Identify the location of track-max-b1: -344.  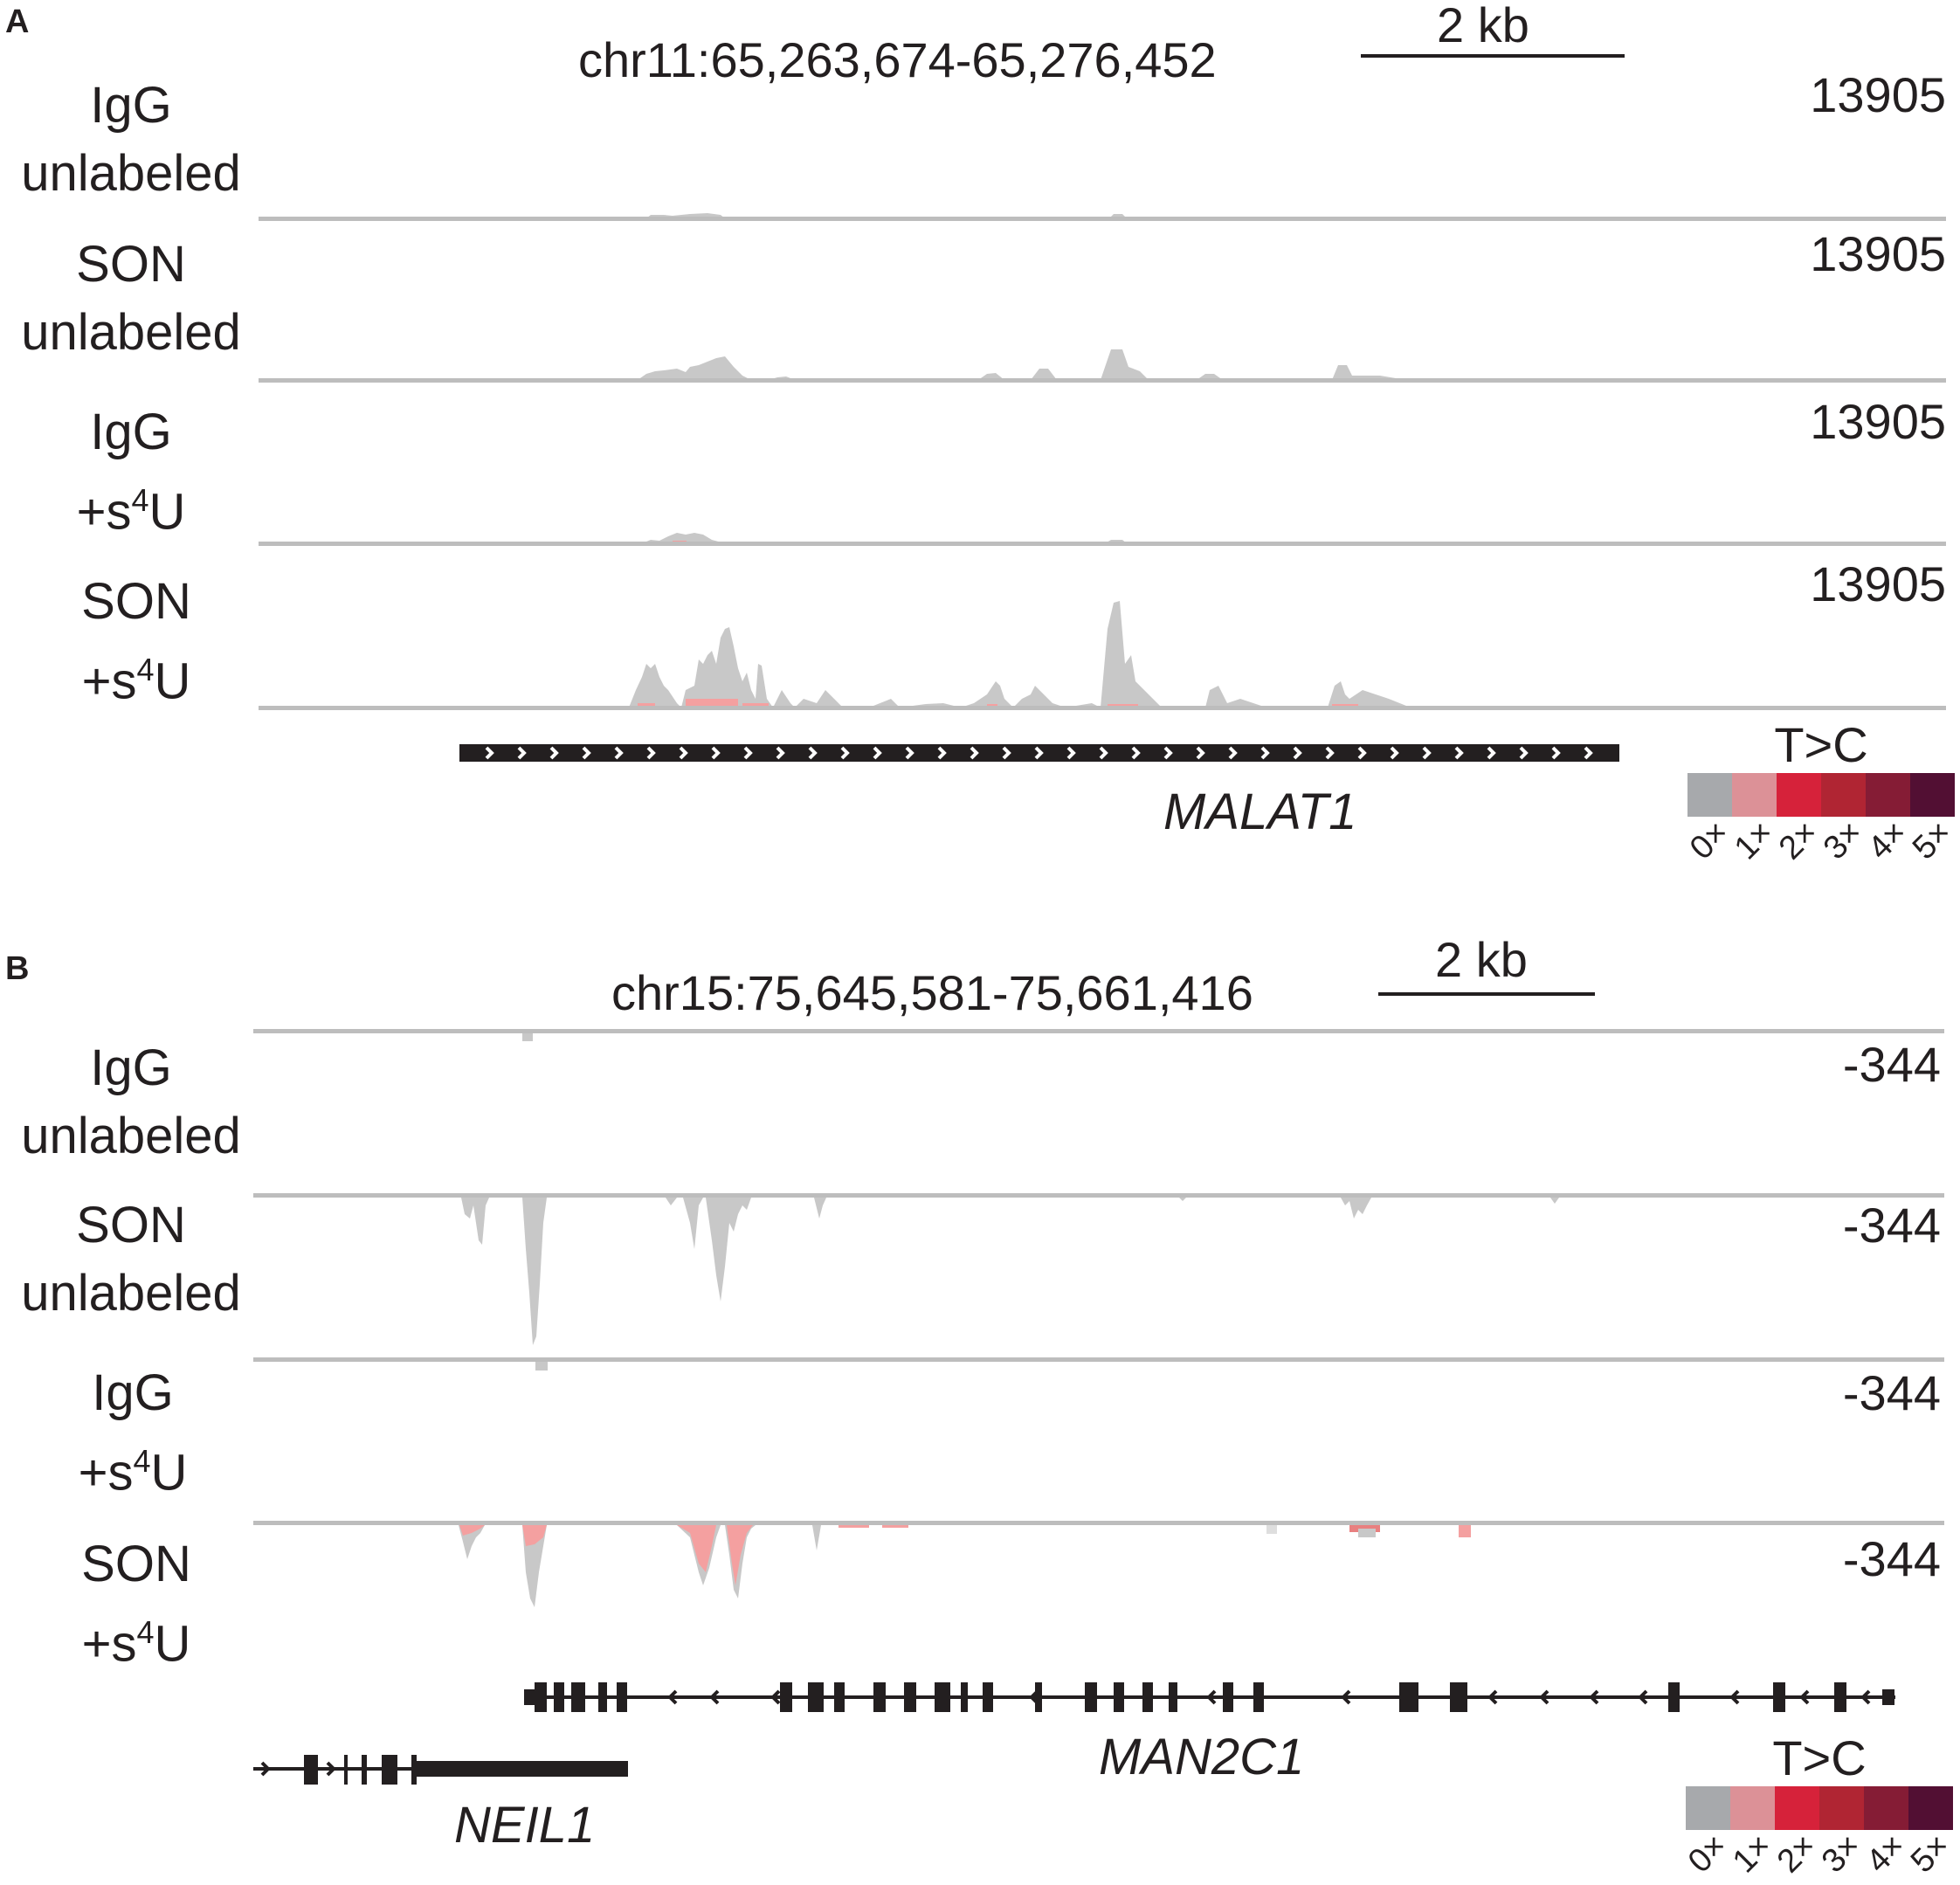
(1891, 1064).